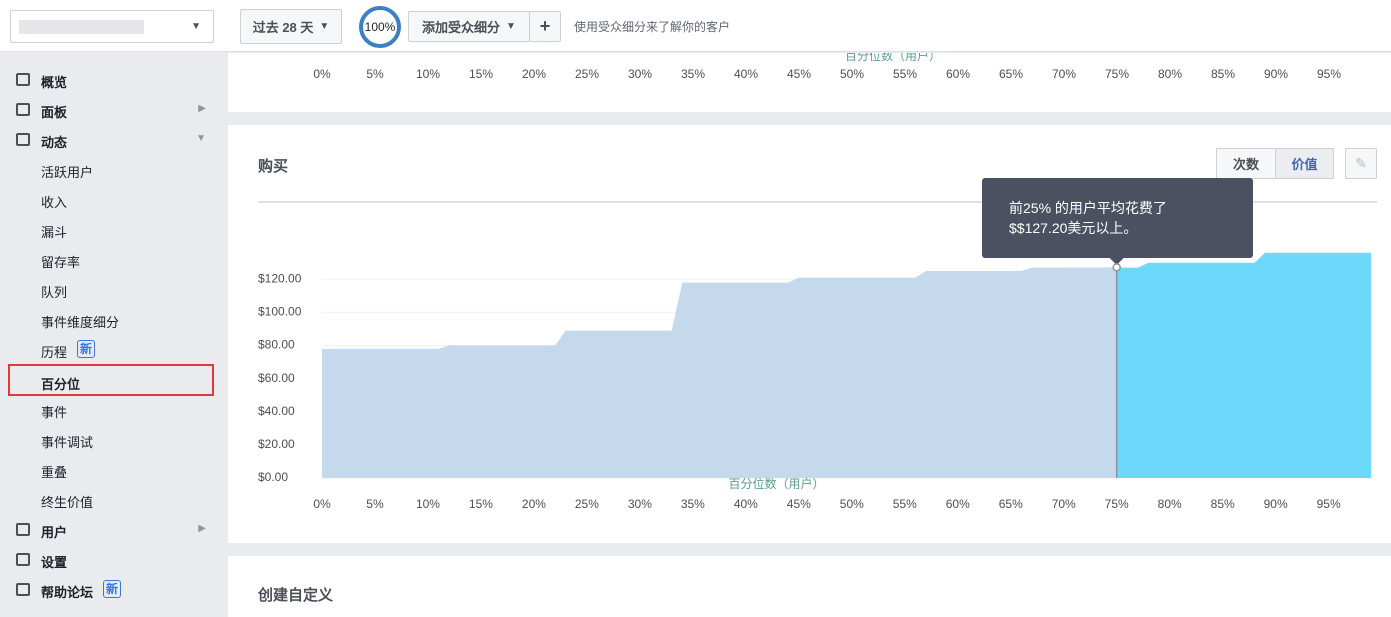 This screenshot has width=1391, height=617. I want to click on x-tick-label: 35%, so click(693, 74).